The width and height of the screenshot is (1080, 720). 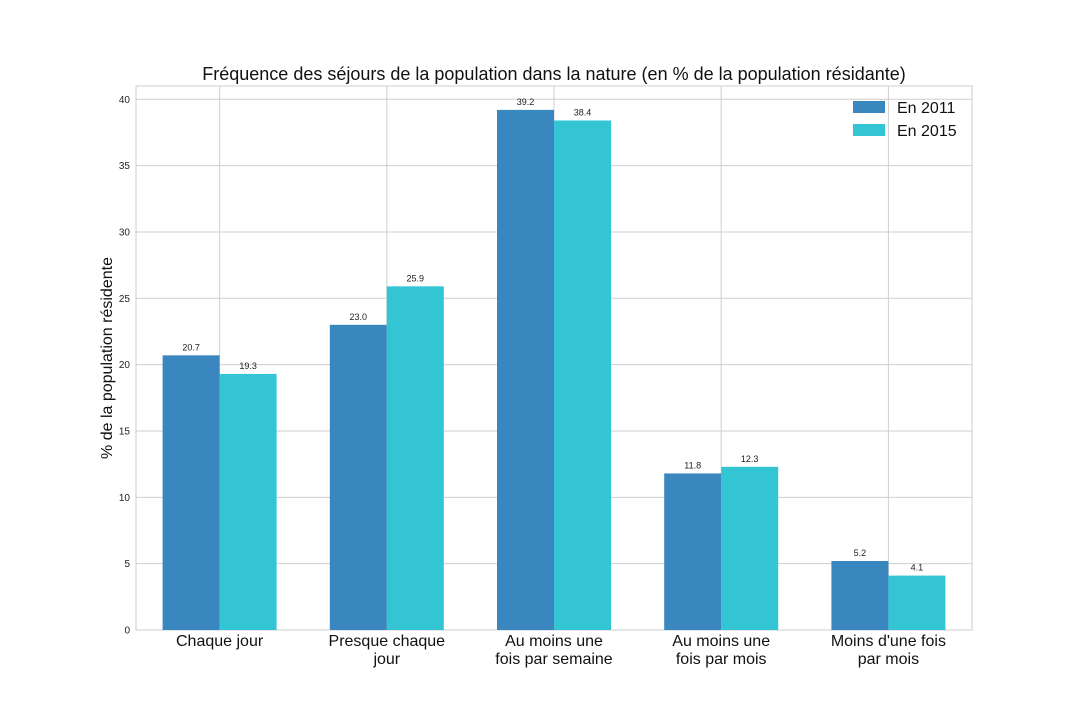 What do you see at coordinates (416, 278) in the screenshot?
I see `data-label: 25.9` at bounding box center [416, 278].